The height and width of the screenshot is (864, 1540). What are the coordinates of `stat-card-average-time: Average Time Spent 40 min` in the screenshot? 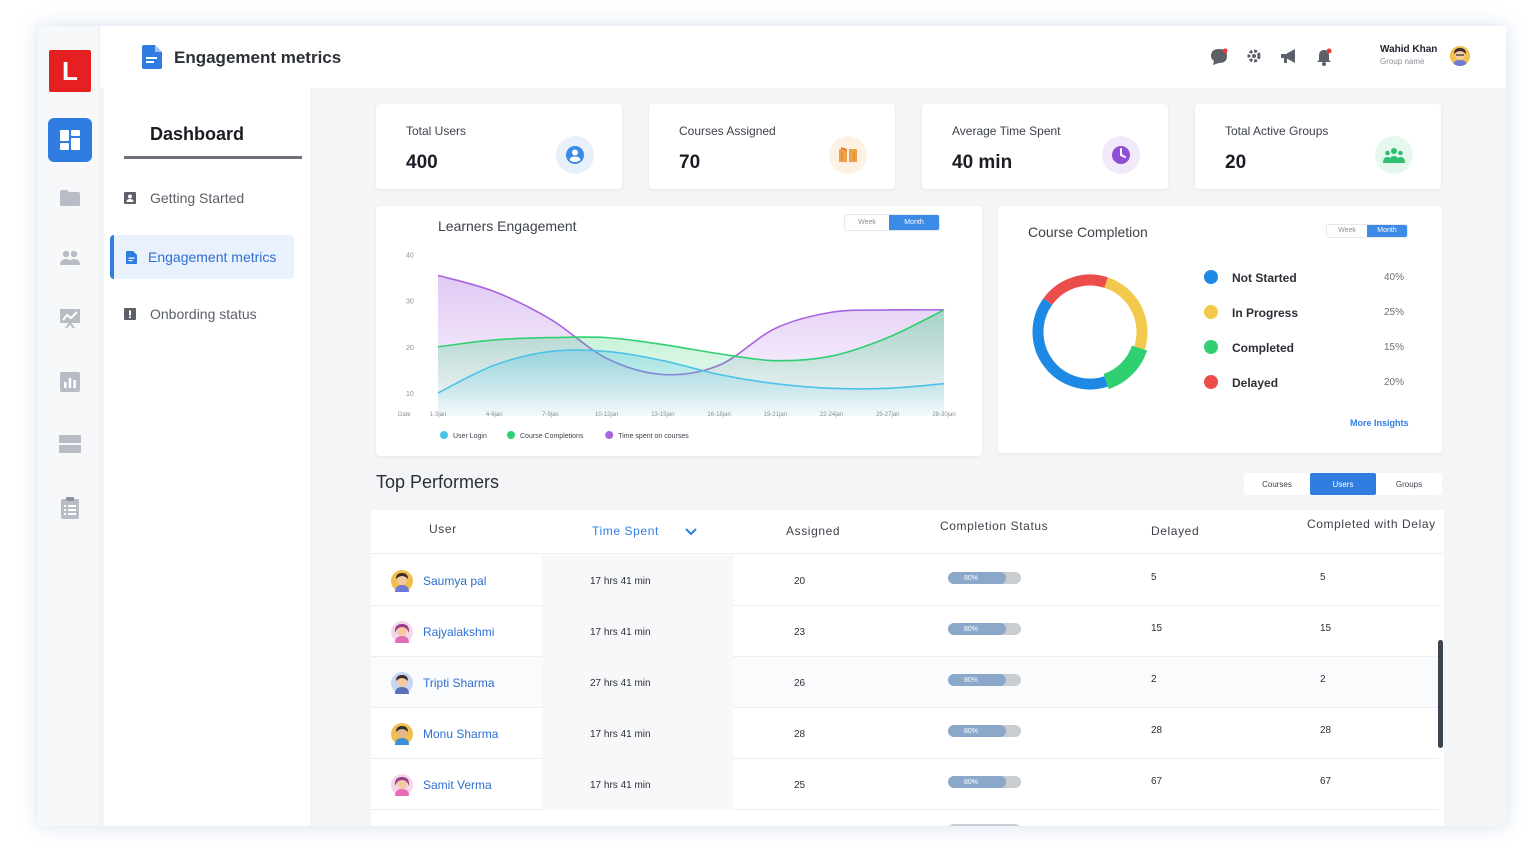 It's located at (1045, 146).